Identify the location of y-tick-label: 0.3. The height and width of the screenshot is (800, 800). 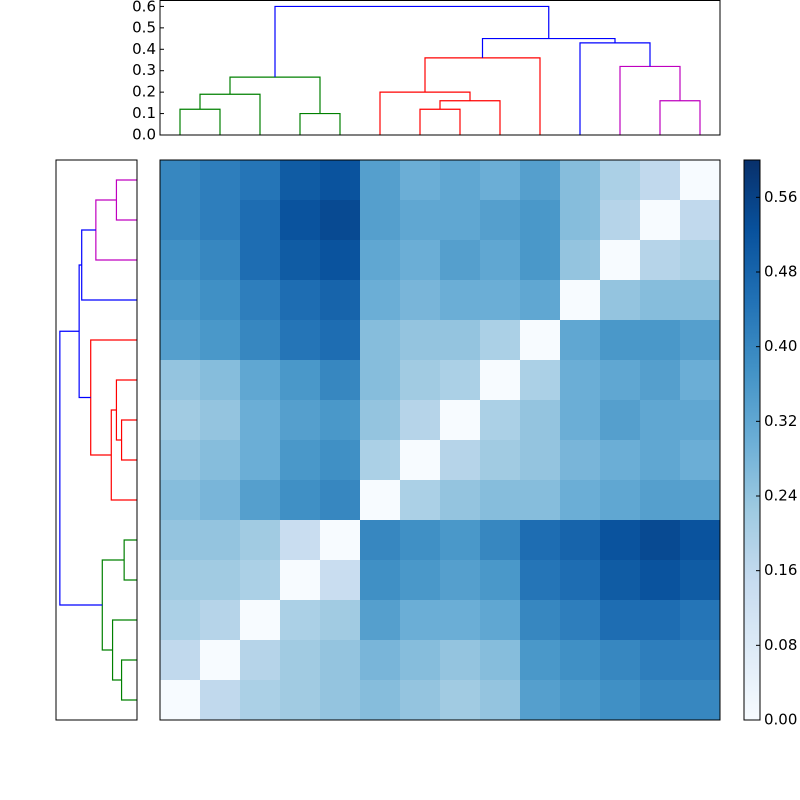
(144, 70).